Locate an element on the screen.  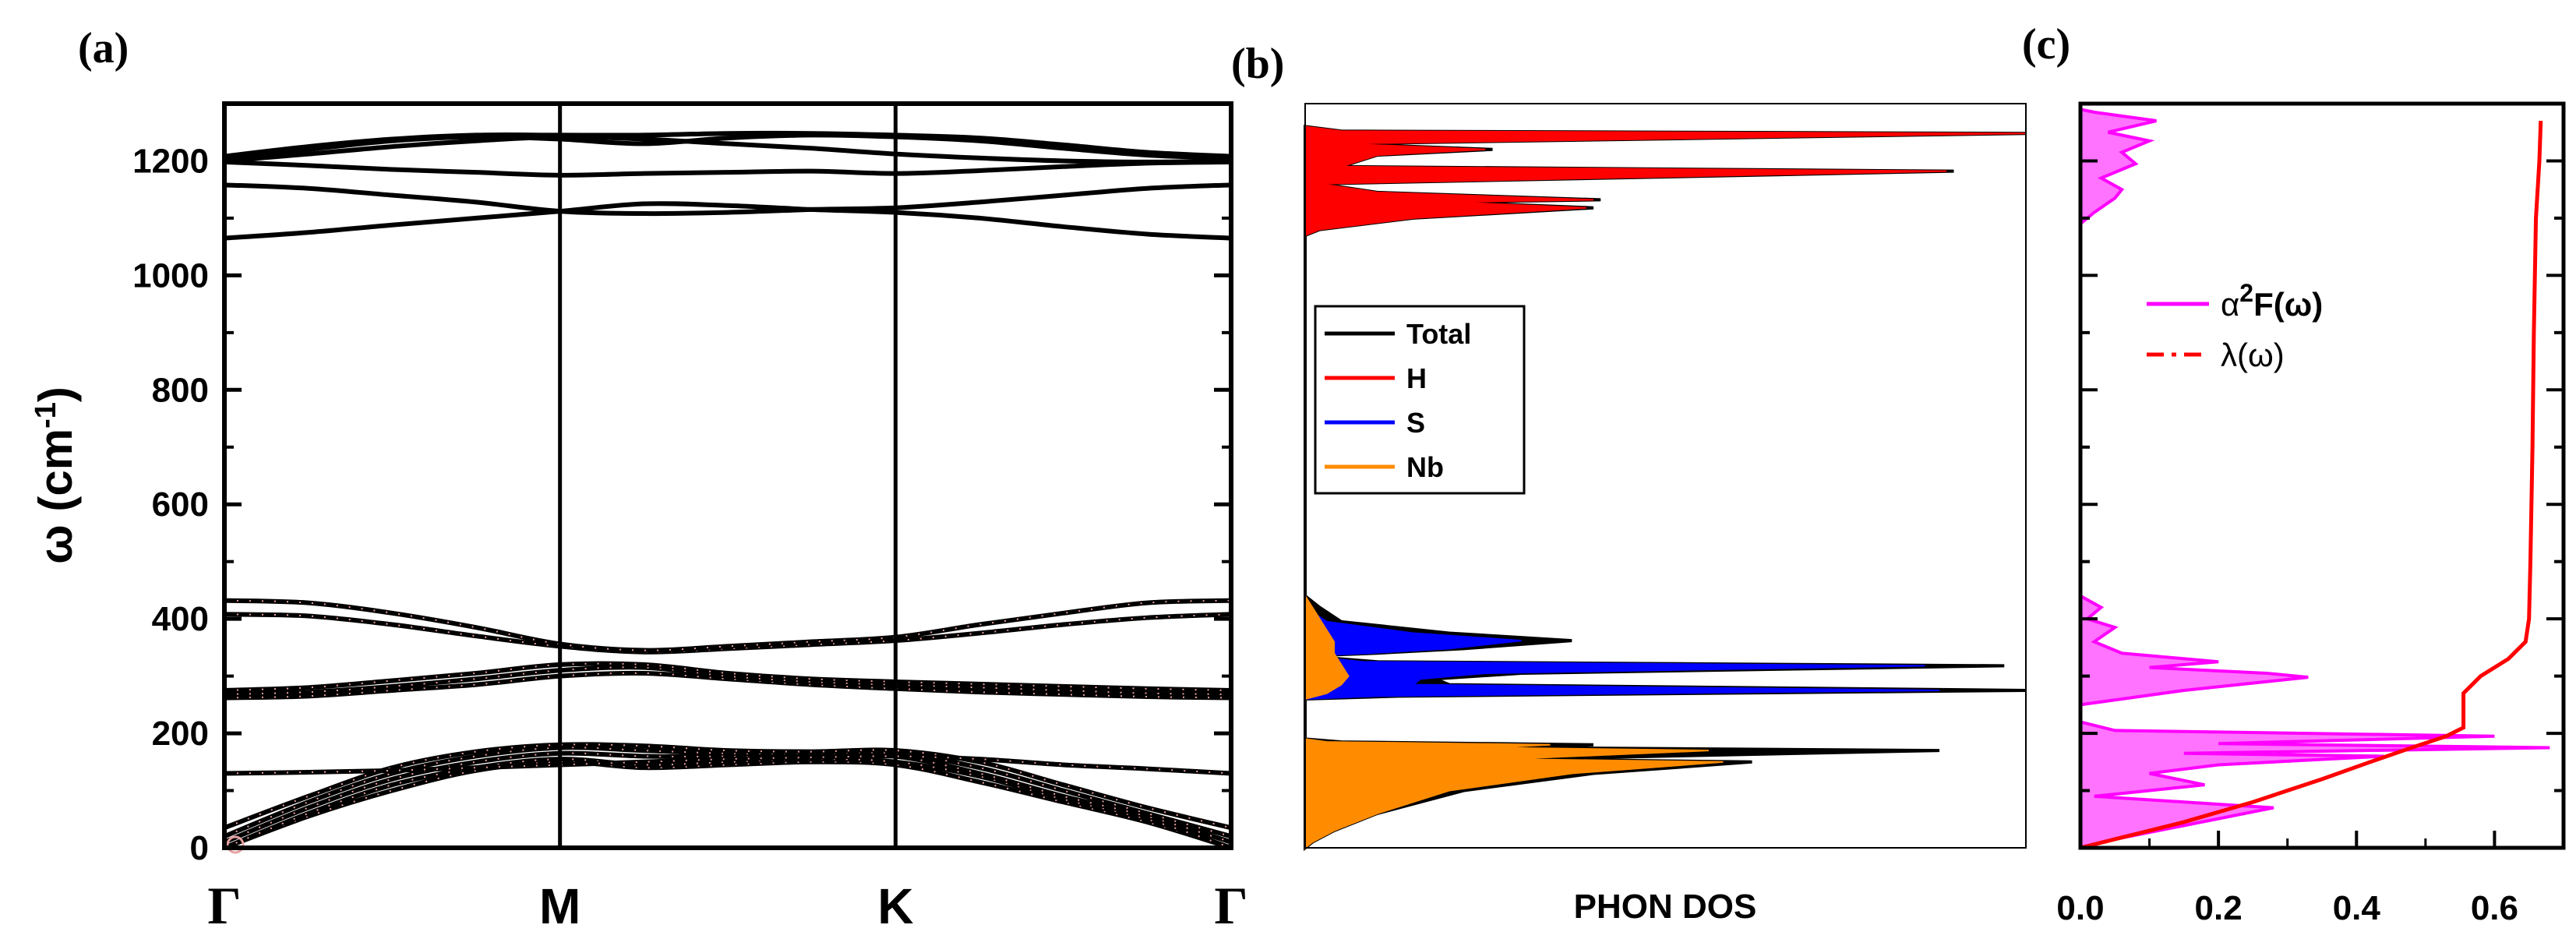
legend-label-a2f: α2F(ω) is located at coordinates (2272, 301).